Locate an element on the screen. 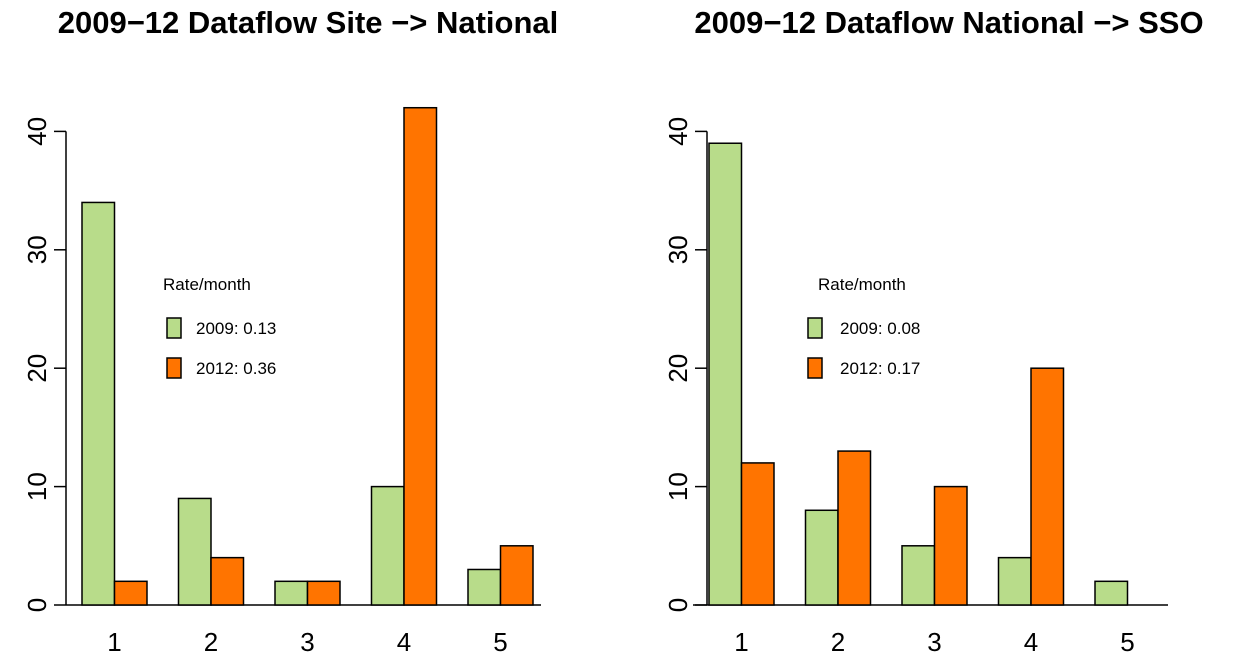  chart-title: 2009−12 Dataflow National −> SSO is located at coordinates (948, 22).